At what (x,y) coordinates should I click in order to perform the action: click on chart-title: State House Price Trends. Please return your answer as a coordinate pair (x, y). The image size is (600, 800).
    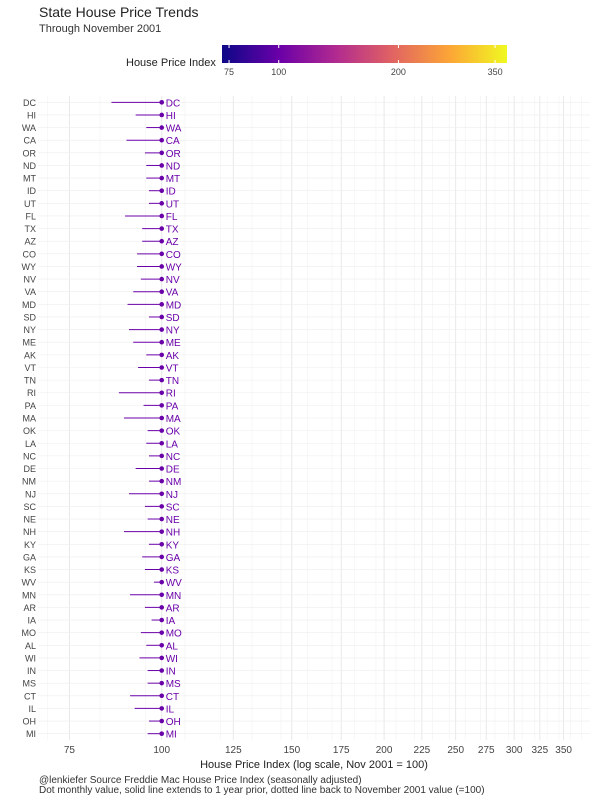
    Looking at the image, I should click on (119, 12).